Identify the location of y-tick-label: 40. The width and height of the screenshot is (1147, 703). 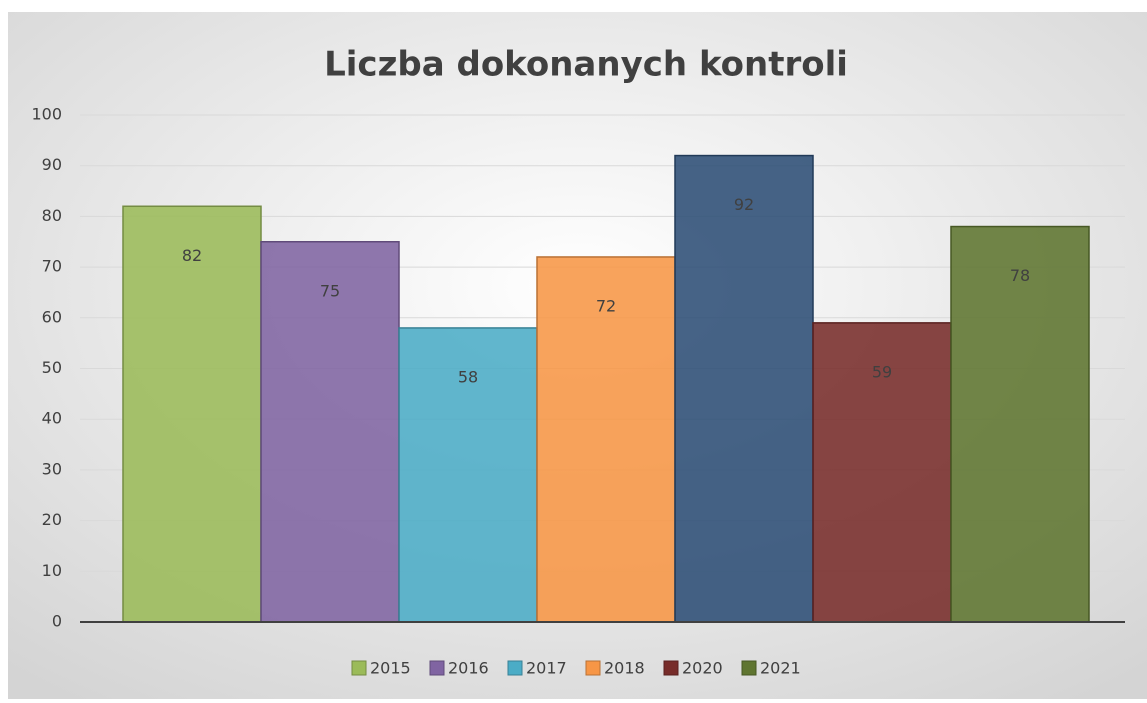
(52, 418).